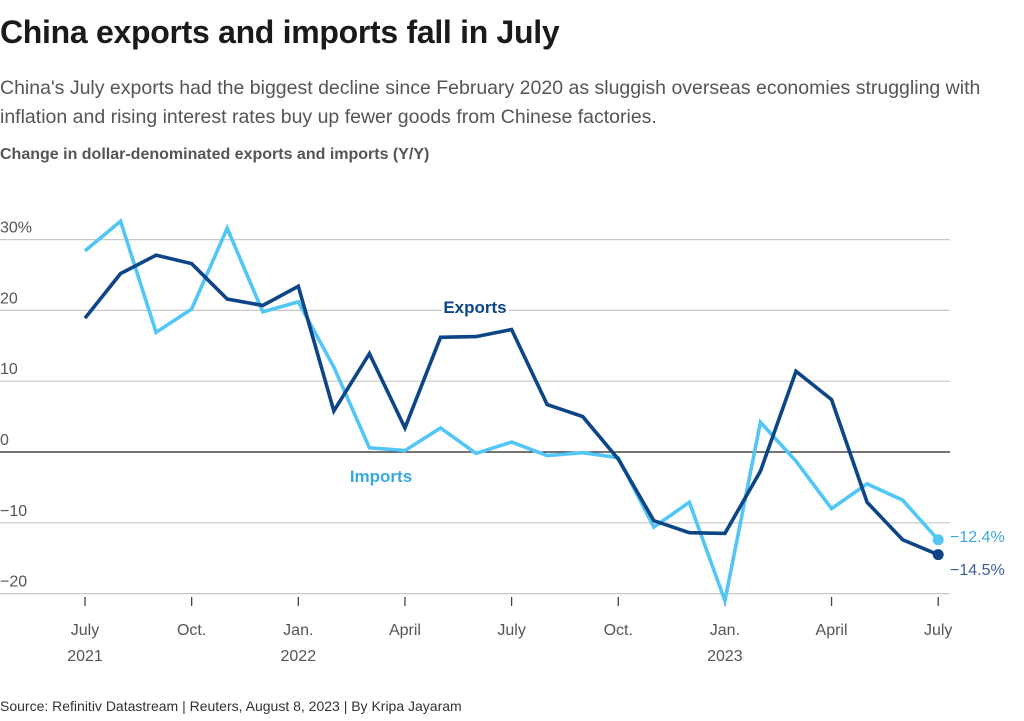 This screenshot has width=1024, height=721. What do you see at coordinates (9, 369) in the screenshot?
I see `y-tick-label: 10` at bounding box center [9, 369].